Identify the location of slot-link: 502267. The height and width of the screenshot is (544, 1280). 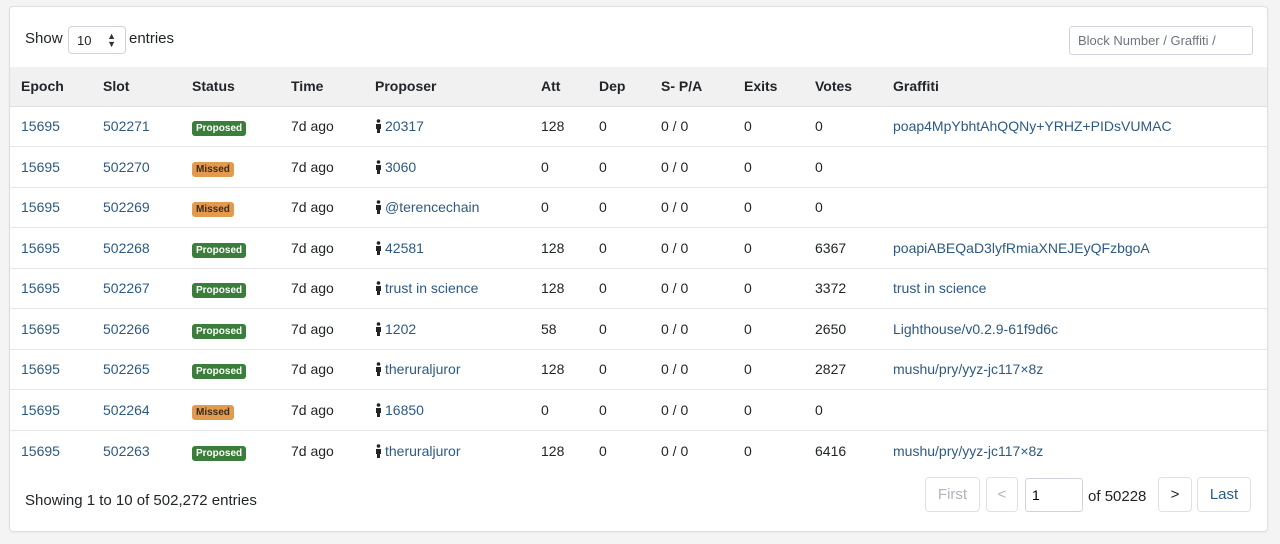
(126, 288).